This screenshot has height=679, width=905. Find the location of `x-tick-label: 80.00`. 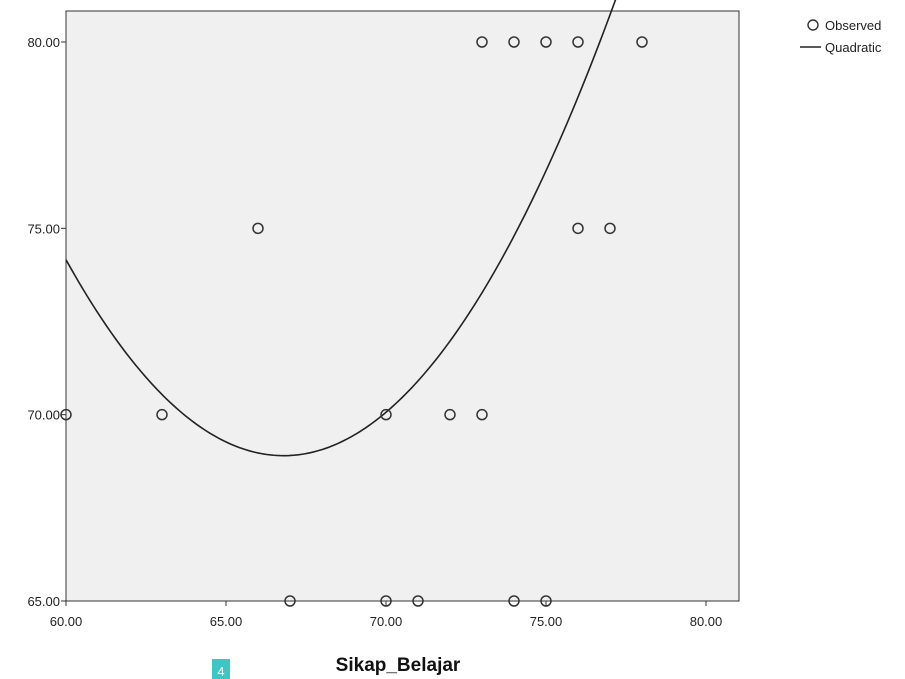

x-tick-label: 80.00 is located at coordinates (706, 621).